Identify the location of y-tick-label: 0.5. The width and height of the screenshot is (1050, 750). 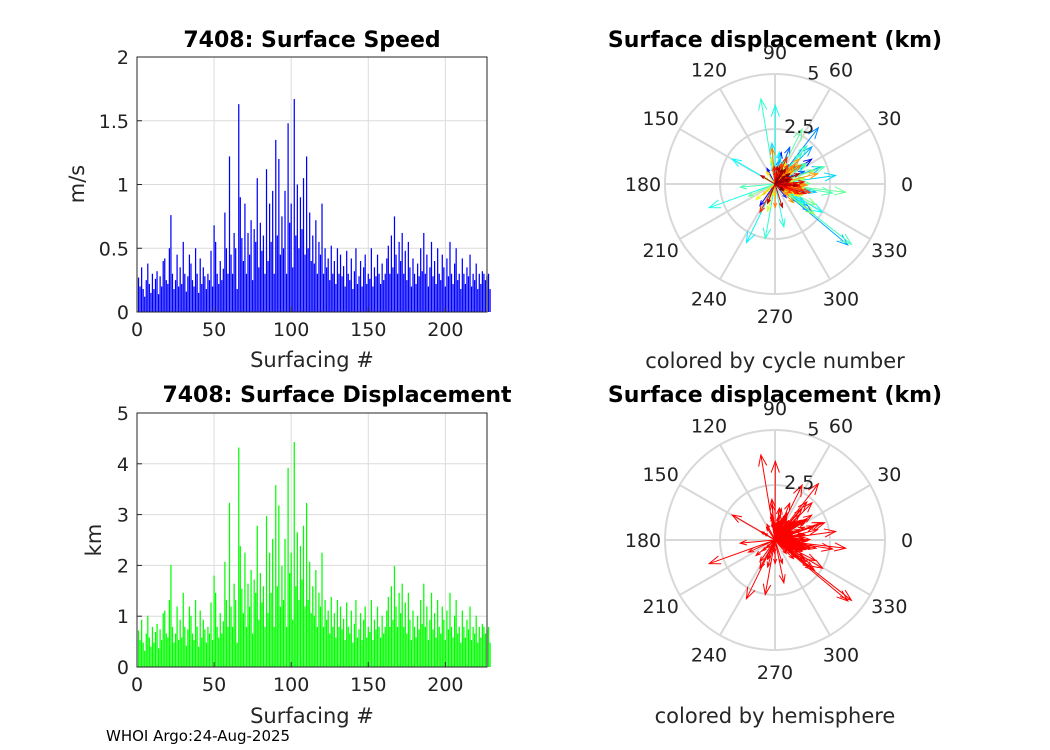
(114, 249).